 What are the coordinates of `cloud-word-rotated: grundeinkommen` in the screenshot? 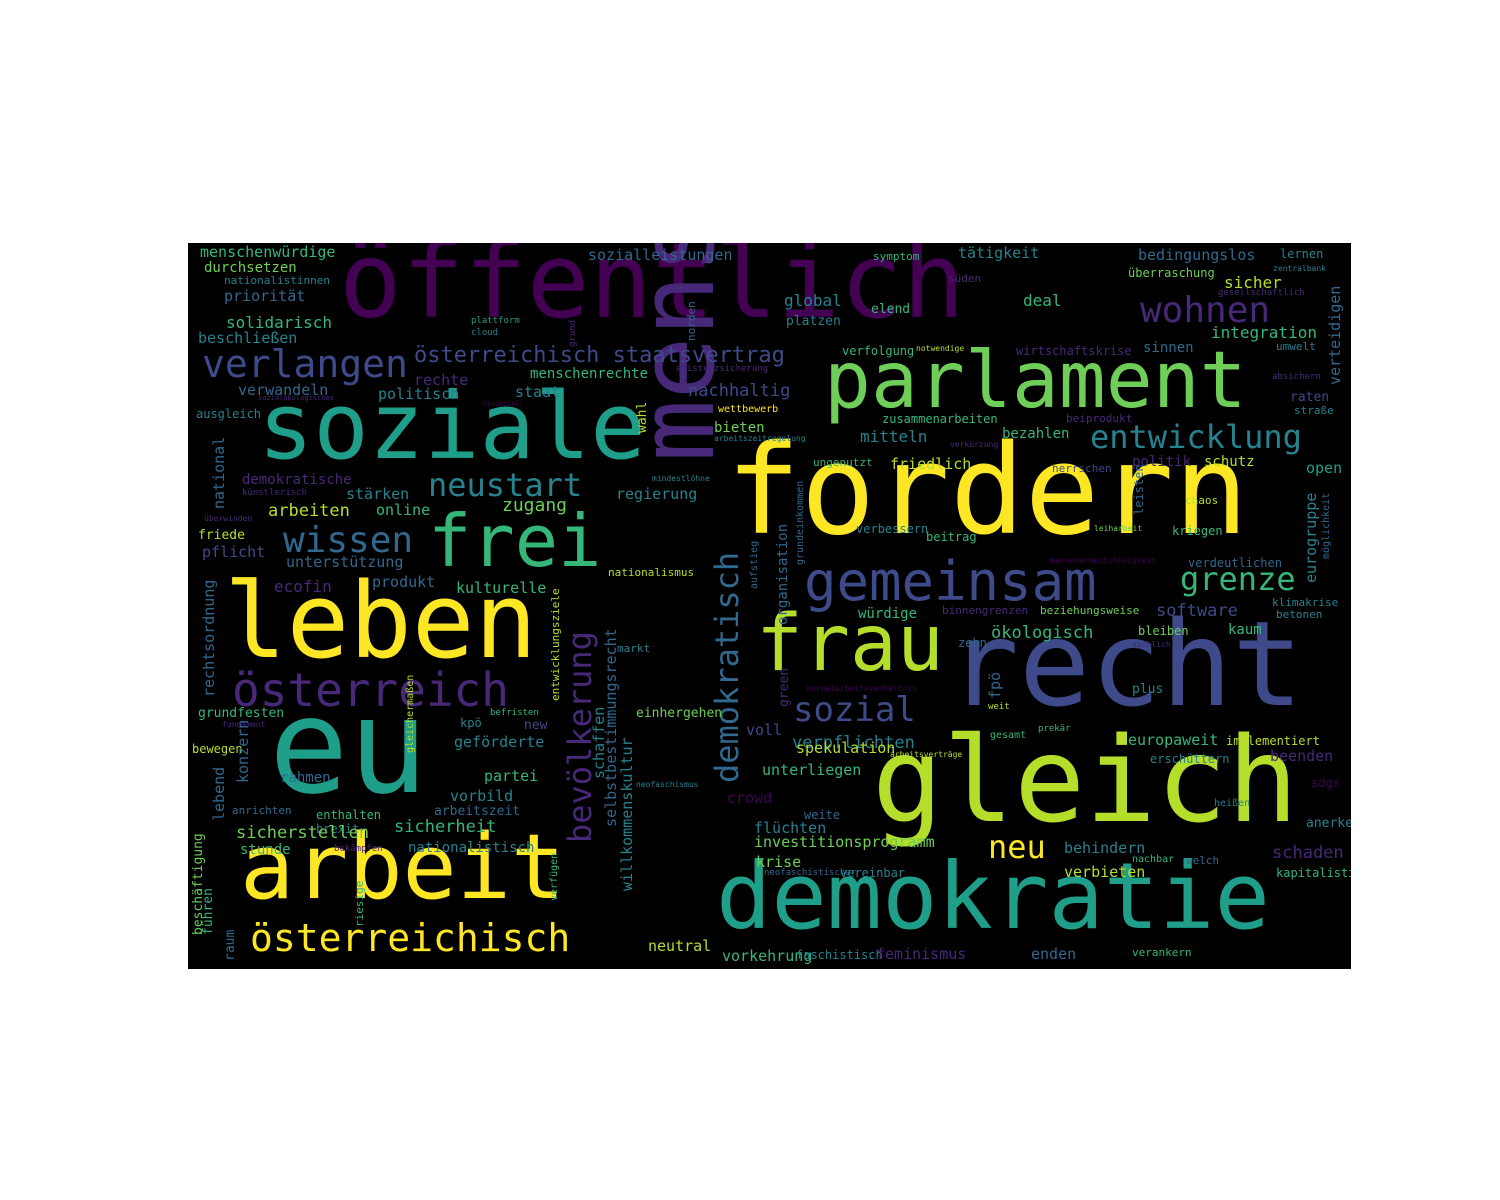 It's located at (800, 522).